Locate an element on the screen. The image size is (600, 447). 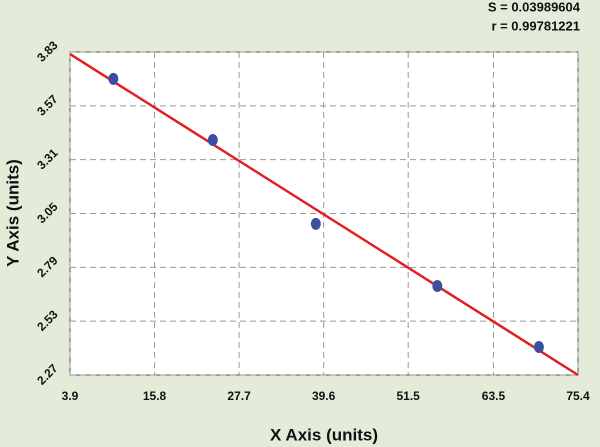
x-tick-label: 3.9 is located at coordinates (70, 396).